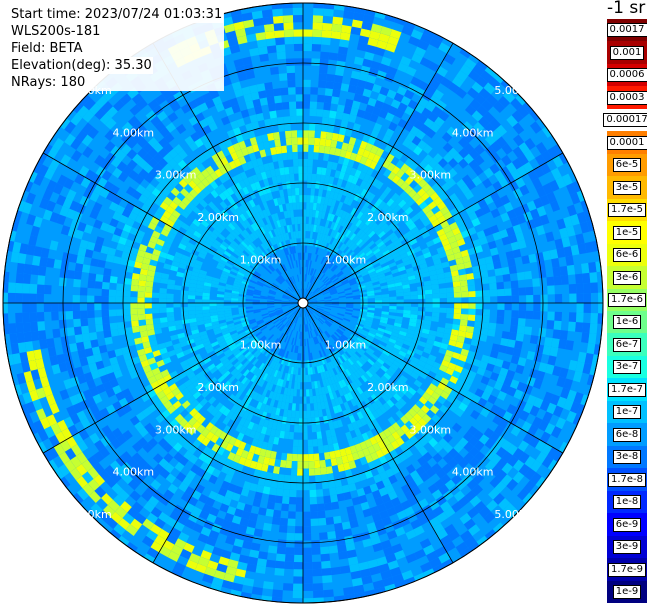  Describe the element at coordinates (627, 480) in the screenshot. I see `colorbar-swatch: 1.7e-8` at that location.